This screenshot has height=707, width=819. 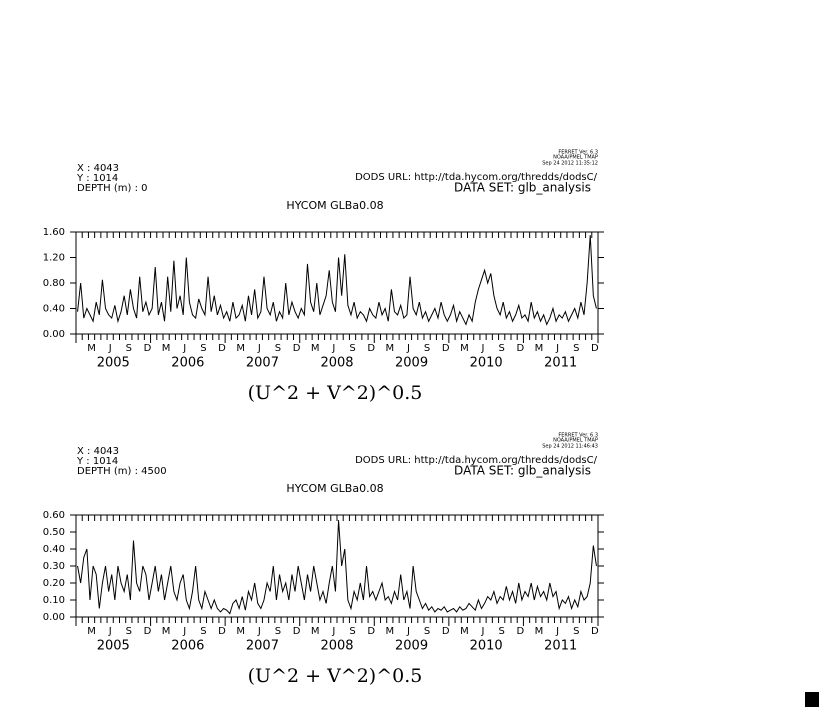 I want to click on y-tick-label: 0.80, so click(x=54, y=283).